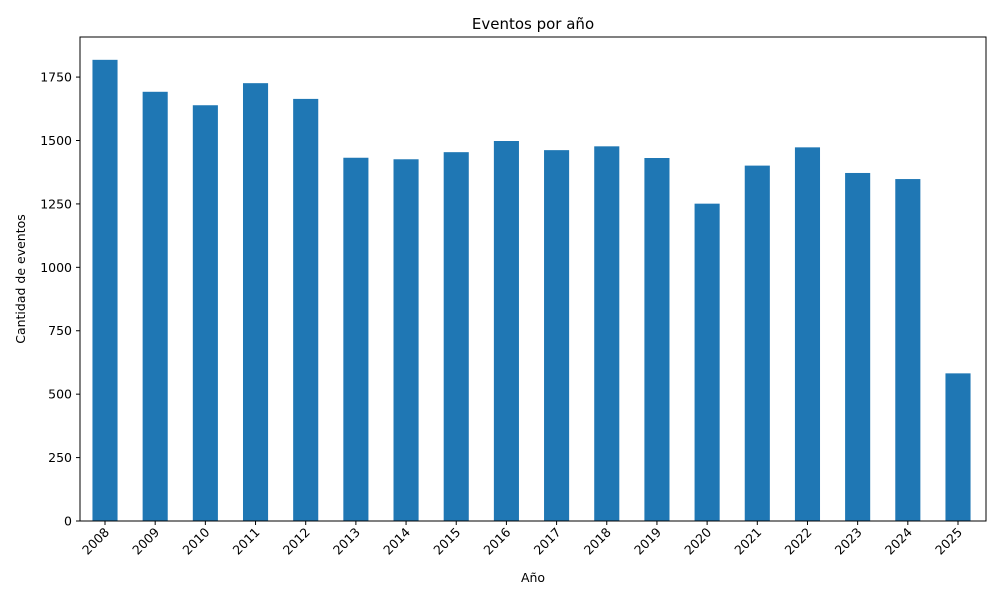 This screenshot has width=1000, height=600. What do you see at coordinates (406, 340) in the screenshot?
I see `bar-2014` at bounding box center [406, 340].